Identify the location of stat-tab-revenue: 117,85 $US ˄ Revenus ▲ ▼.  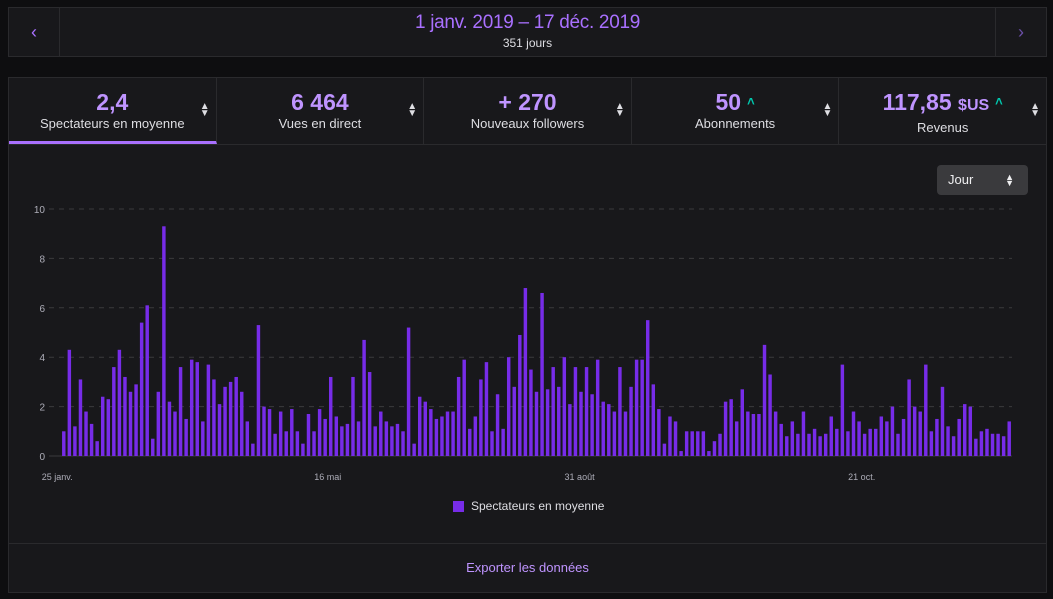
(942, 111).